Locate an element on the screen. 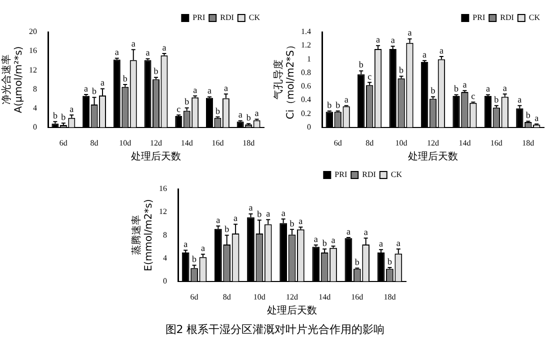 This screenshot has width=550, height=350. y-axis-title: 气孔导度 Ci（mol/m2*S） is located at coordinates (284, 80).